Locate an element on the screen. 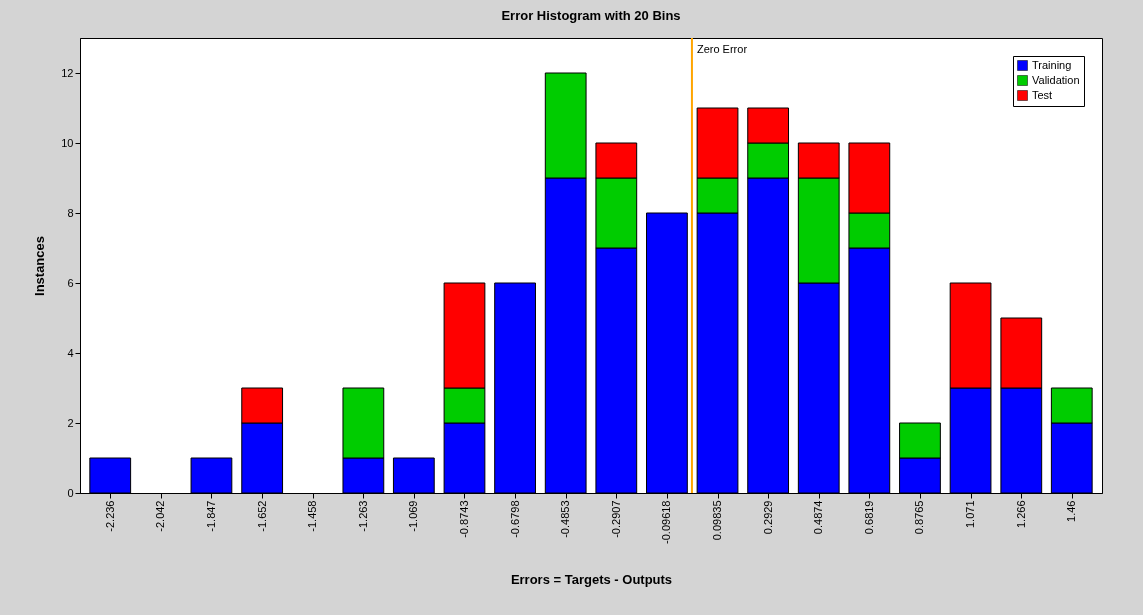  x-tick-label: 1.266 is located at coordinates (1020, 514).